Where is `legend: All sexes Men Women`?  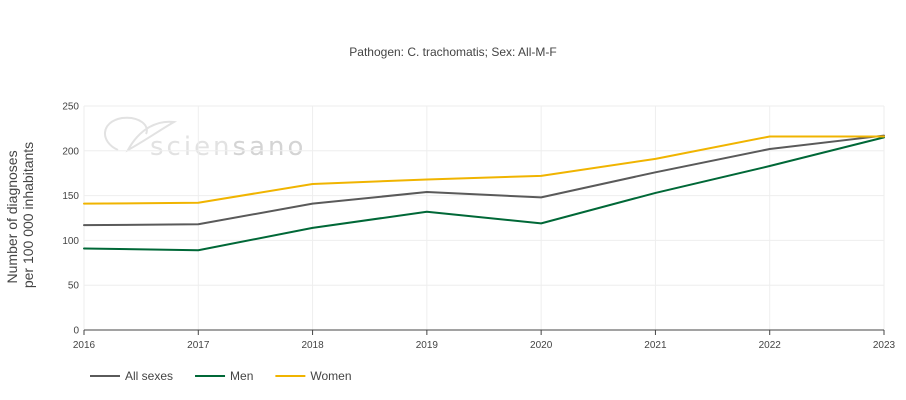 legend: All sexes Men Women is located at coordinates (221, 376).